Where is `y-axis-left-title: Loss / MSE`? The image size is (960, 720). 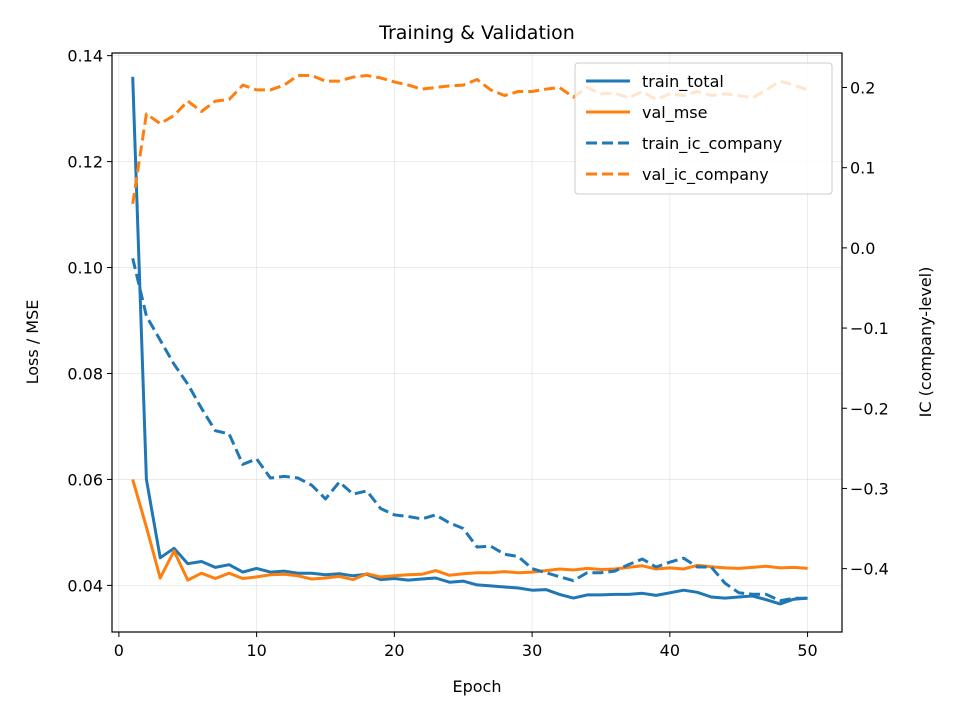 y-axis-left-title: Loss / MSE is located at coordinates (32, 342).